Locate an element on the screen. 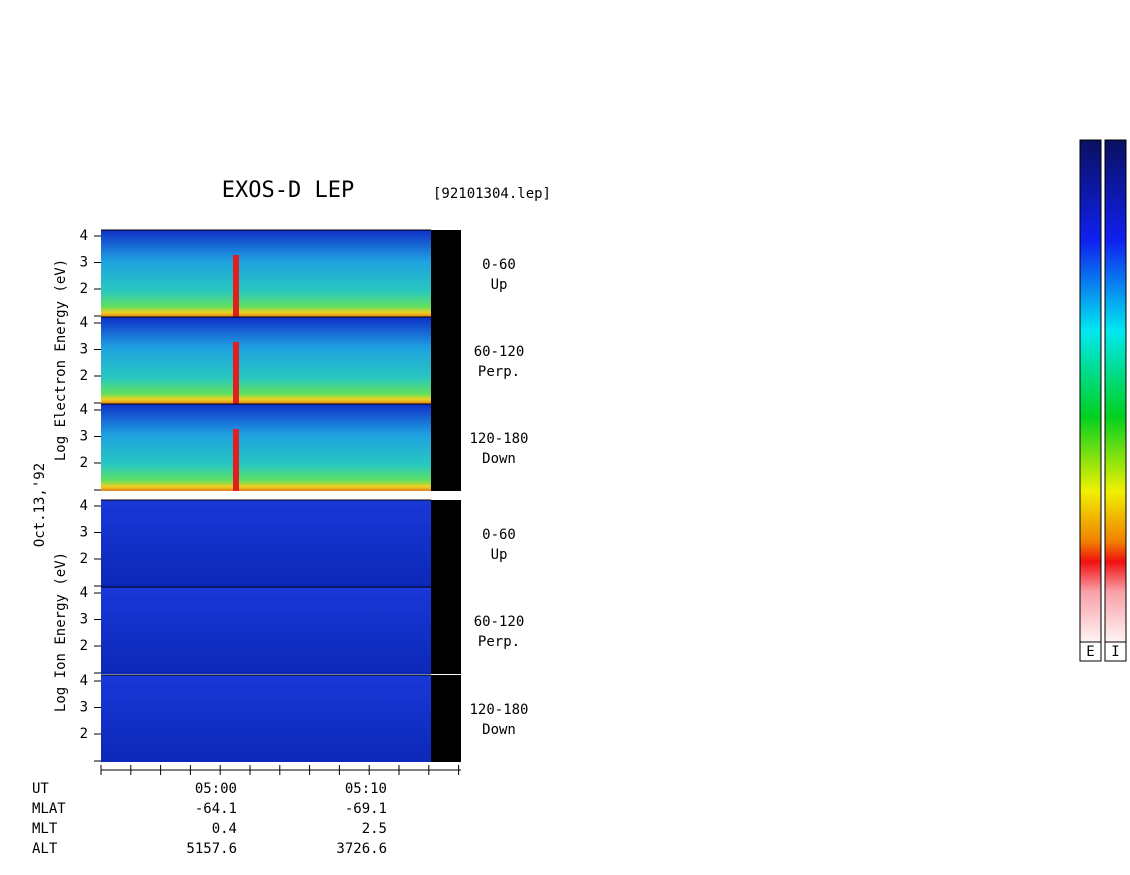  row-label: UT is located at coordinates (40, 789).